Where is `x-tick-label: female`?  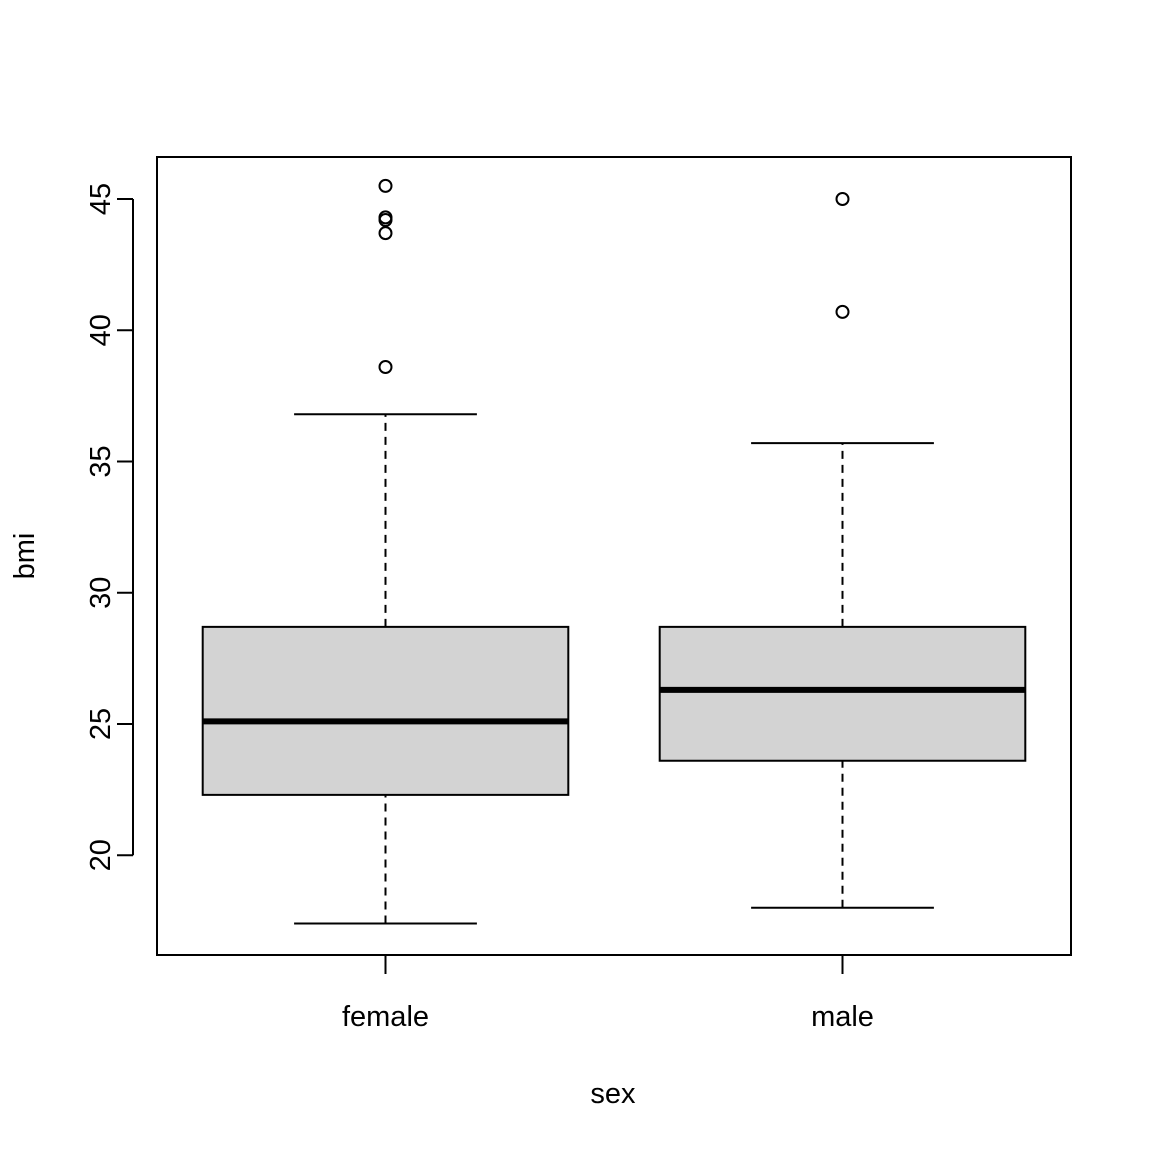
x-tick-label: female is located at coordinates (385, 1017).